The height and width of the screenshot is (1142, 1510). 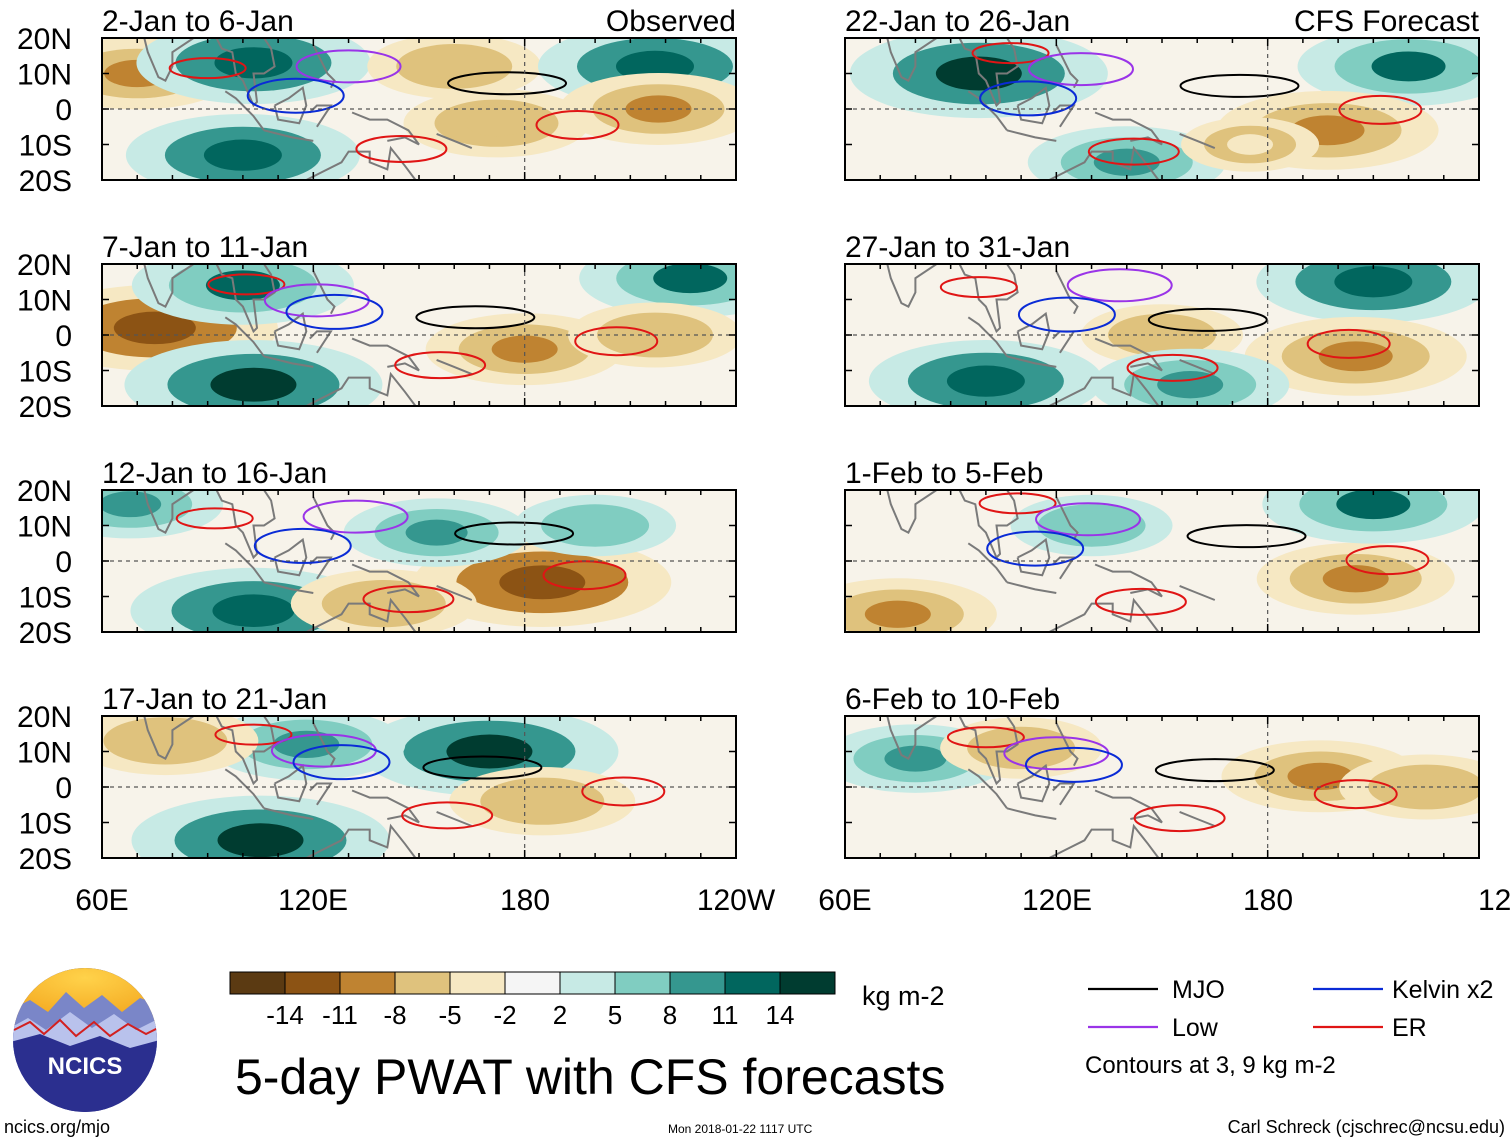 What do you see at coordinates (1162, 93) in the screenshot?
I see `map-panel: 22-Jan to 26-Jan CFS Forecast` at bounding box center [1162, 93].